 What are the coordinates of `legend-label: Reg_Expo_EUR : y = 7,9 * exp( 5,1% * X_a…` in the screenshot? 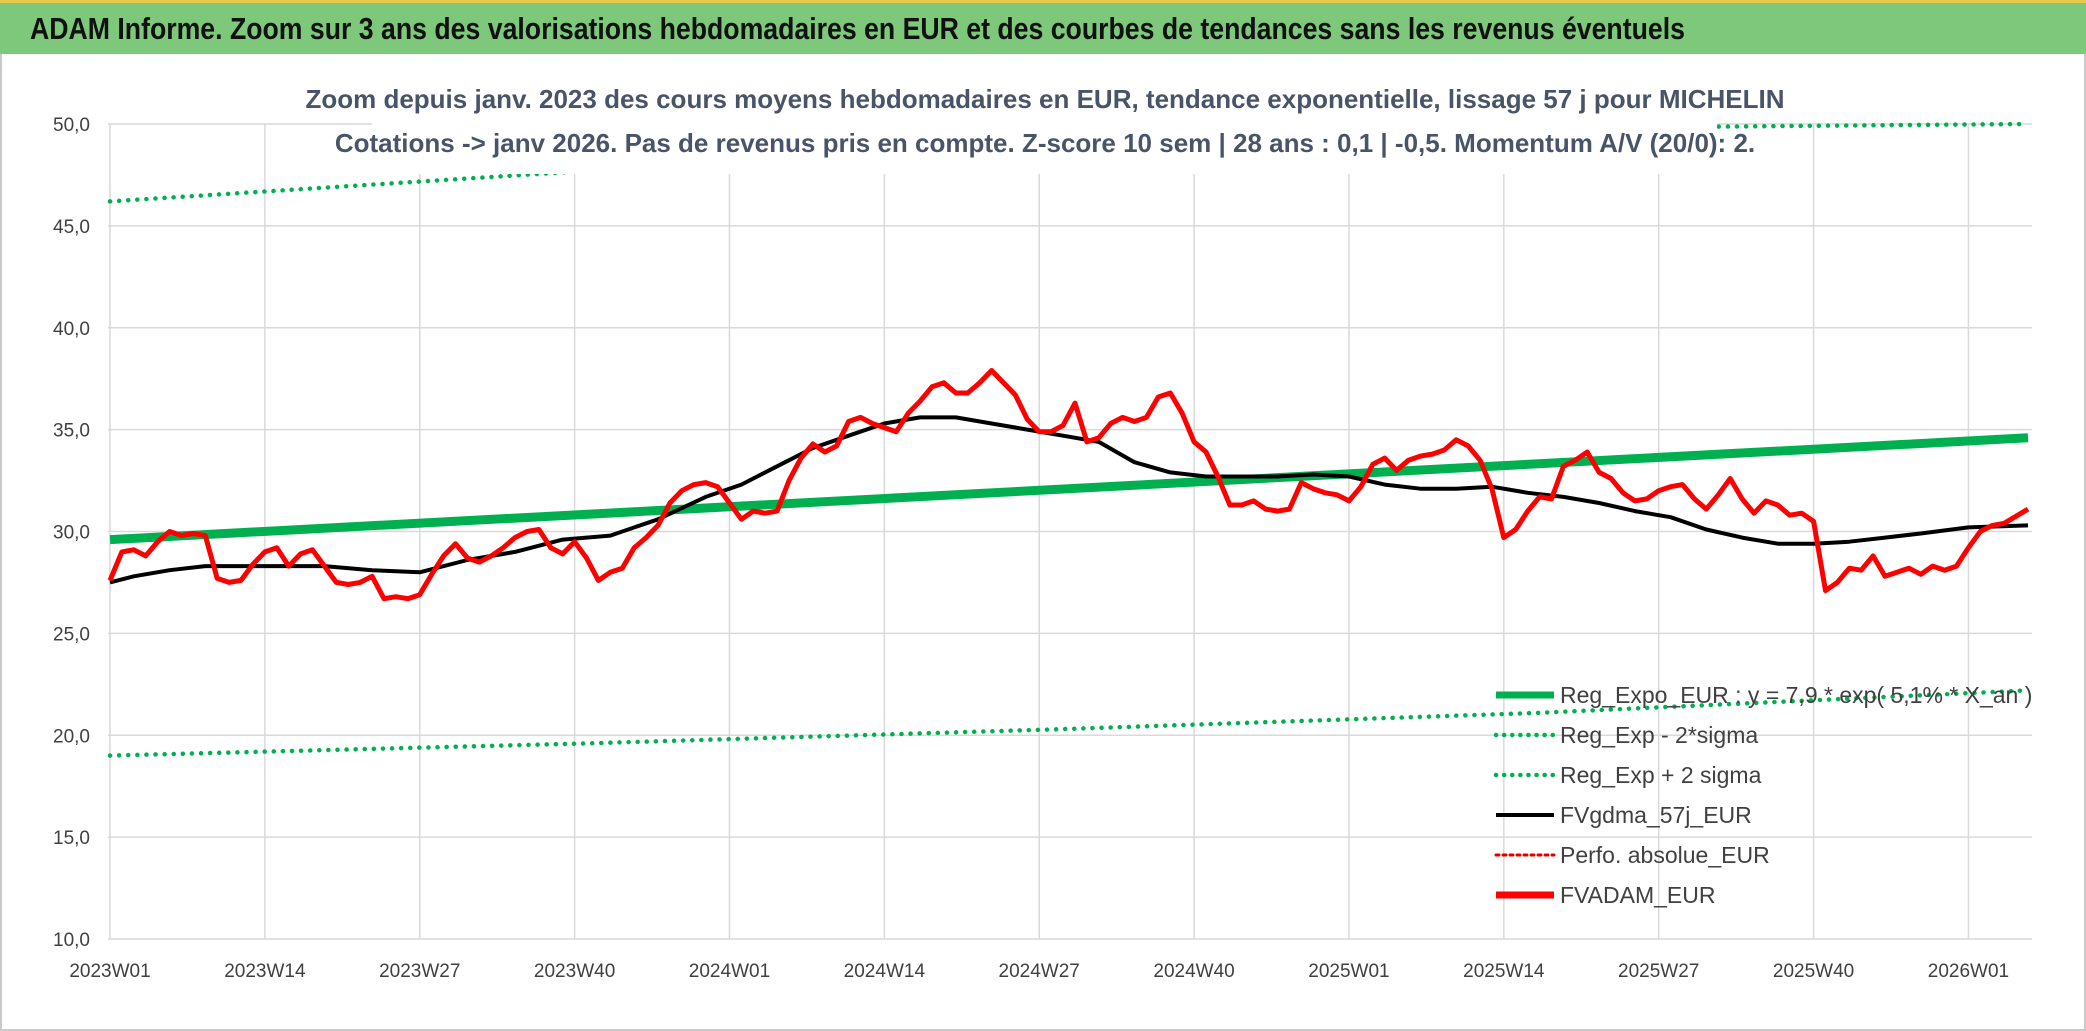 It's located at (1796, 695).